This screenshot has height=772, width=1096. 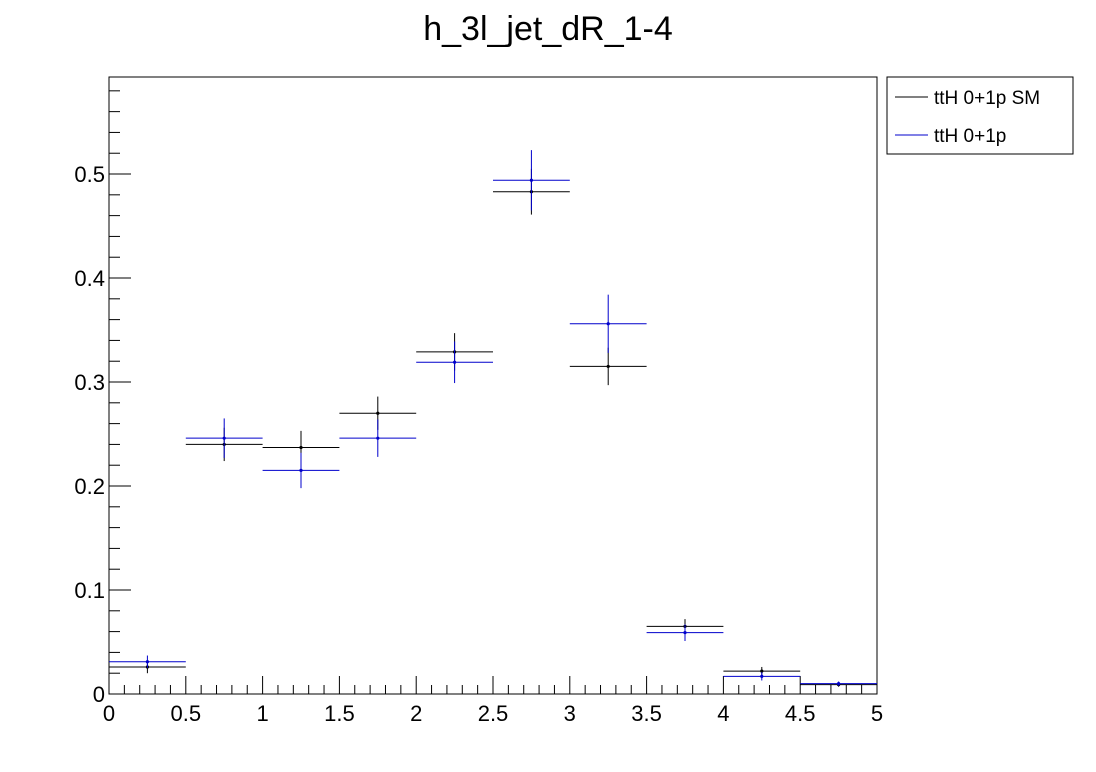 I want to click on x-tick-label: 1.5, so click(x=339, y=713).